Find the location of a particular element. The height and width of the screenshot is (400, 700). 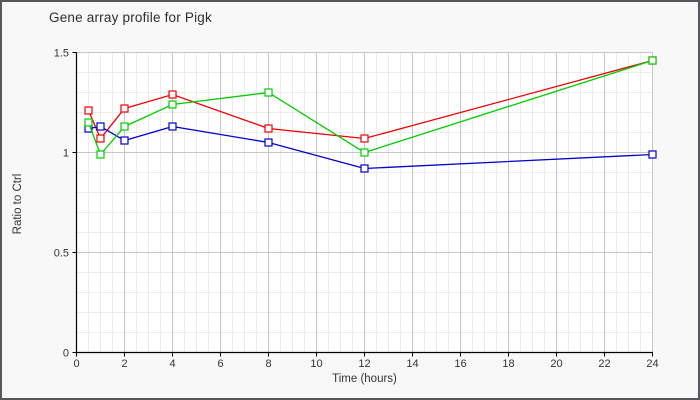

chart-title: Gene array profile for Pigk is located at coordinates (130, 17).